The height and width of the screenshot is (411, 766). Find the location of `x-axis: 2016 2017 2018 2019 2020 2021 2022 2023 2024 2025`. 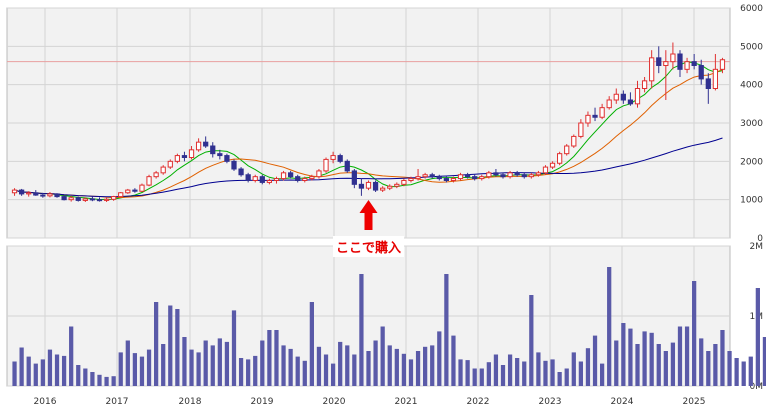

x-axis: 2016 2017 2018 2019 2020 2021 2022 2023 2024 2025 is located at coordinates (370, 402).